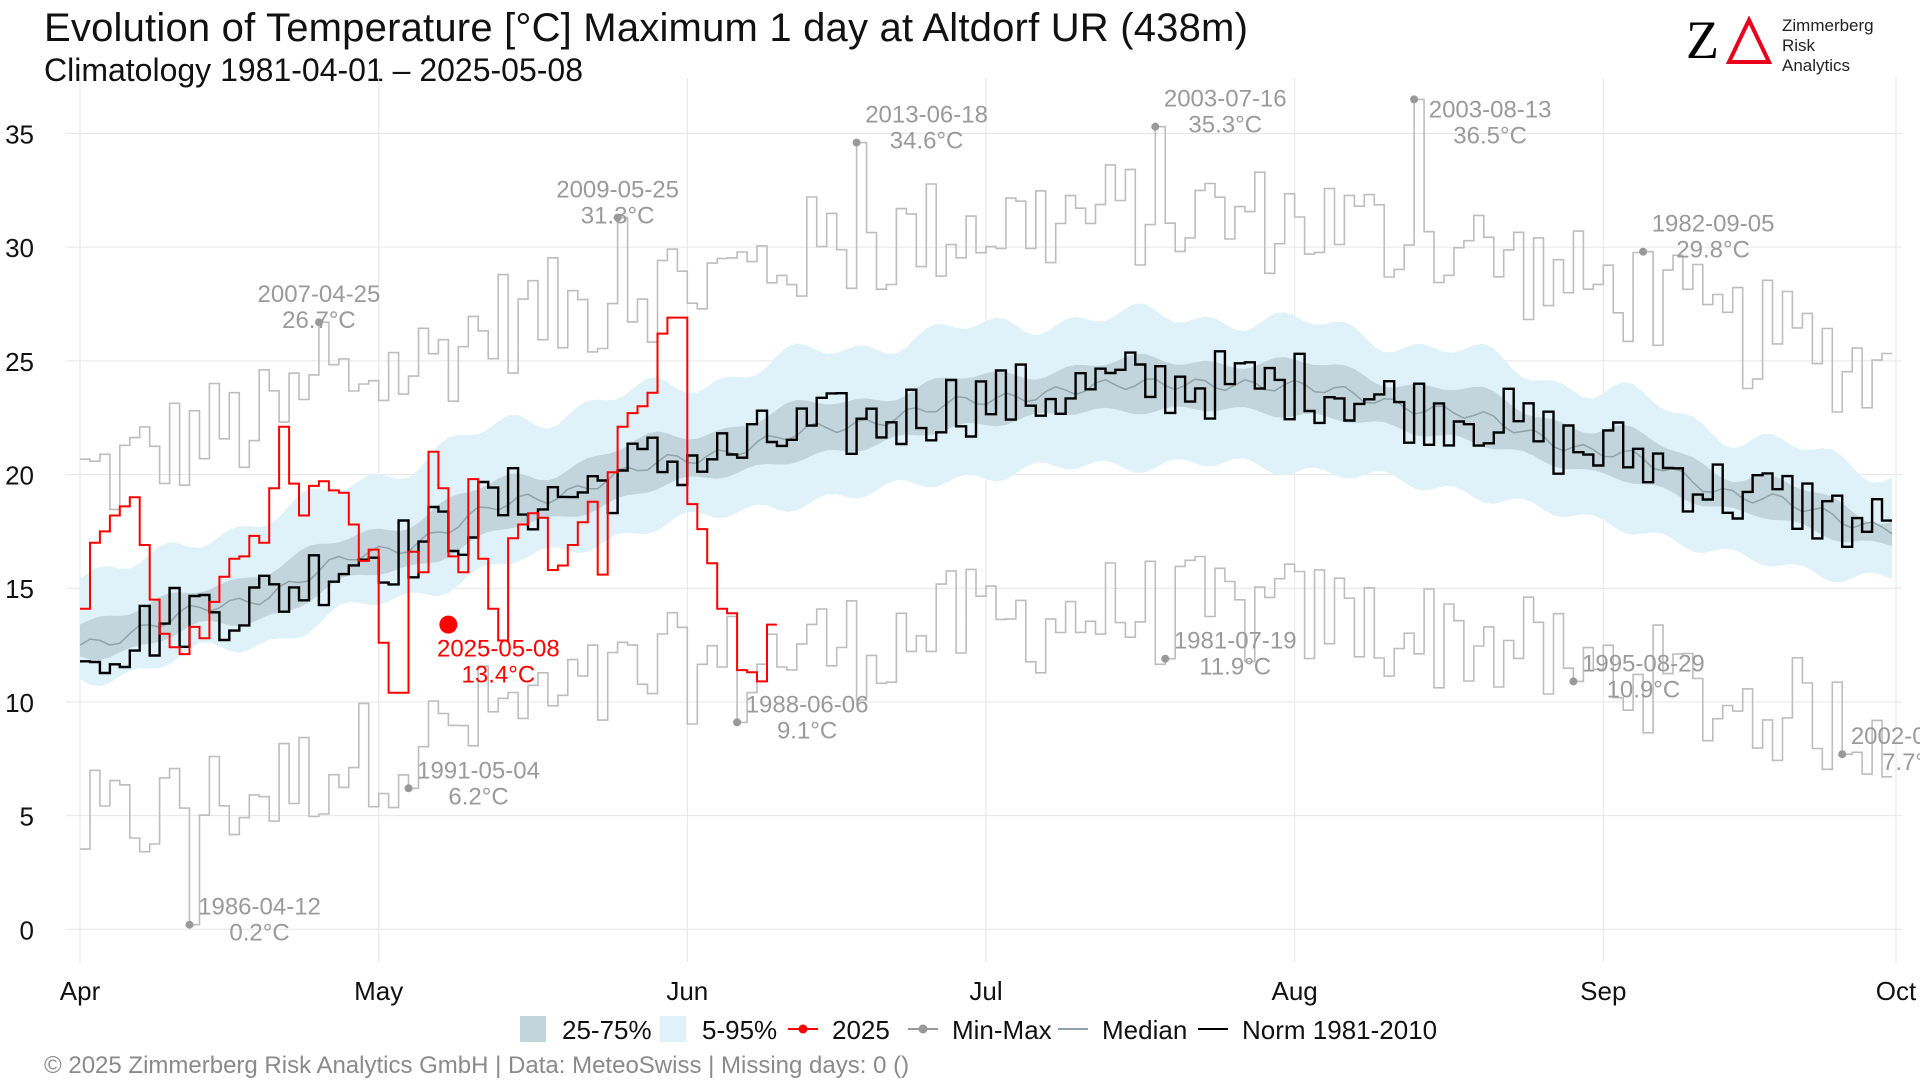 The width and height of the screenshot is (1920, 1080). What do you see at coordinates (1225, 99) in the screenshot?
I see `extreme-date-label: 2003-07-16` at bounding box center [1225, 99].